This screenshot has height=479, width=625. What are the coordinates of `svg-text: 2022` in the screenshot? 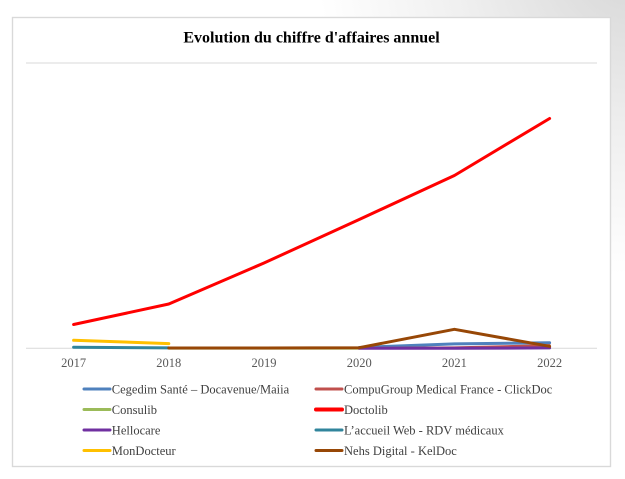 It's located at (549, 363).